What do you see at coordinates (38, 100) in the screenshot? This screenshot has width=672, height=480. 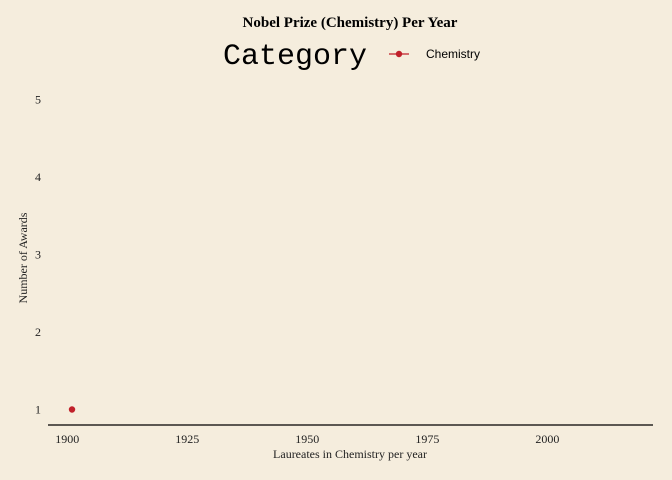 I see `y-tick-label: 5` at bounding box center [38, 100].